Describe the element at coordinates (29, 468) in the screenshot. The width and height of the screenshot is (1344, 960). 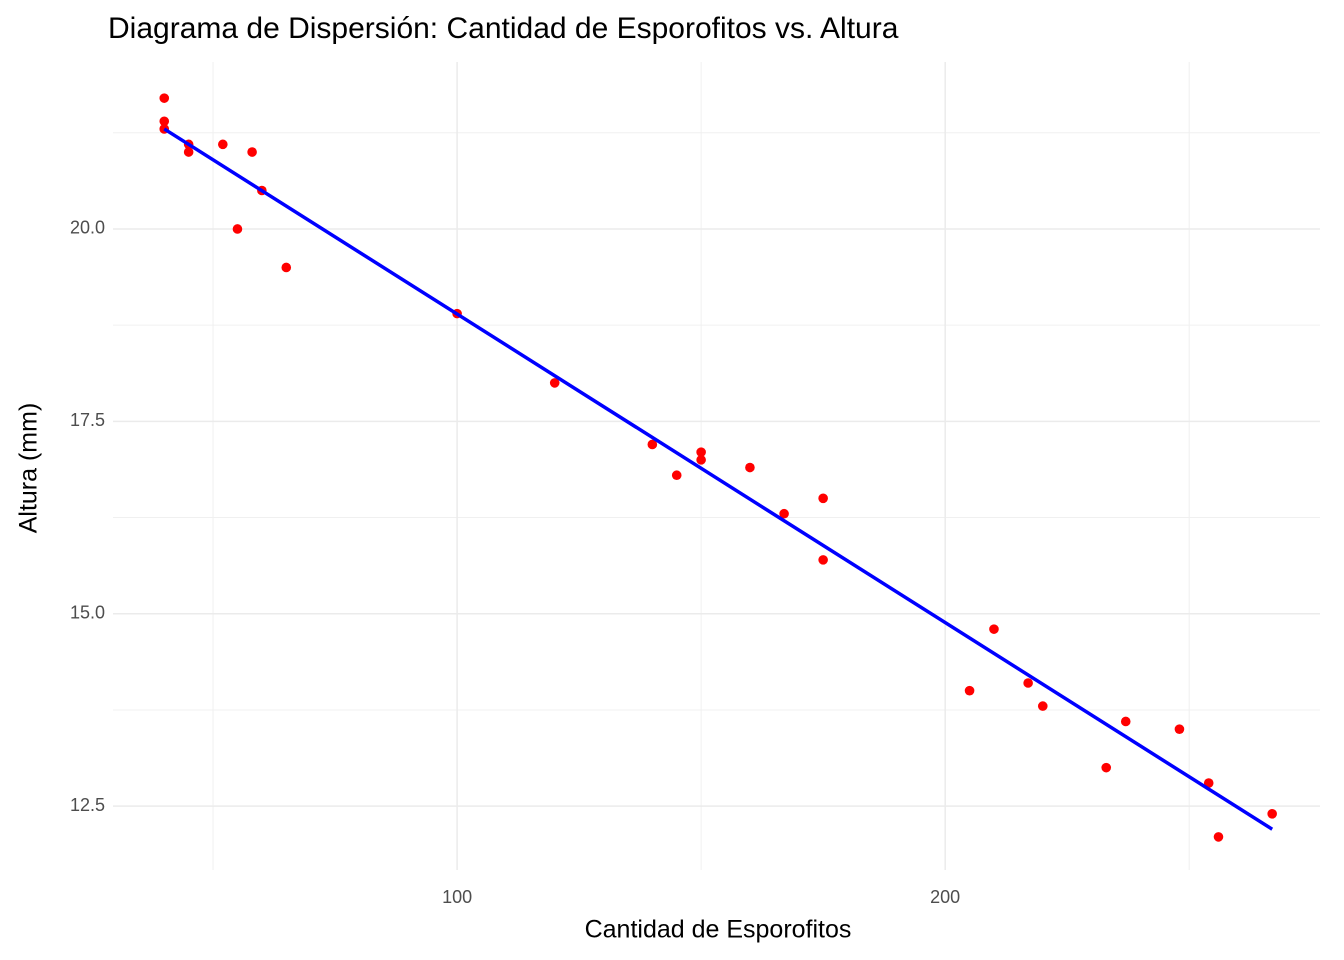
I see `y-axis-title: Altura (mm)` at that location.